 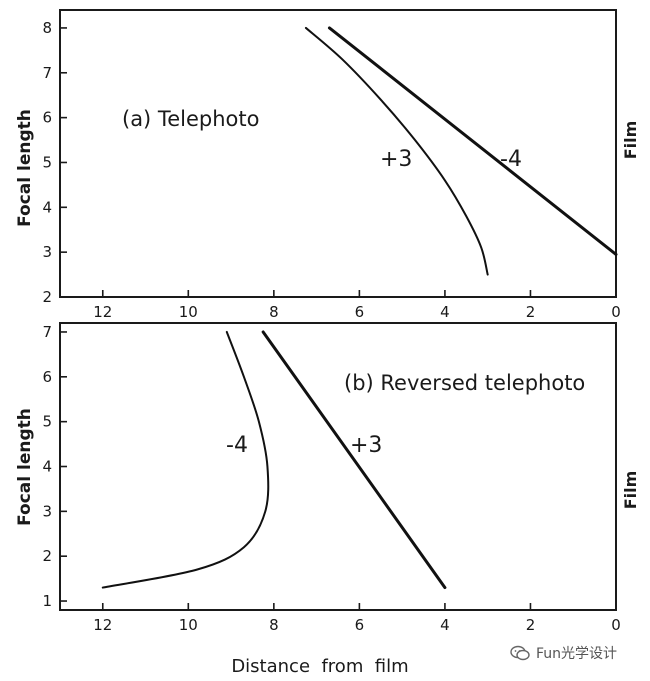 I want to click on panel-b-film-label: Film, so click(x=630, y=490).